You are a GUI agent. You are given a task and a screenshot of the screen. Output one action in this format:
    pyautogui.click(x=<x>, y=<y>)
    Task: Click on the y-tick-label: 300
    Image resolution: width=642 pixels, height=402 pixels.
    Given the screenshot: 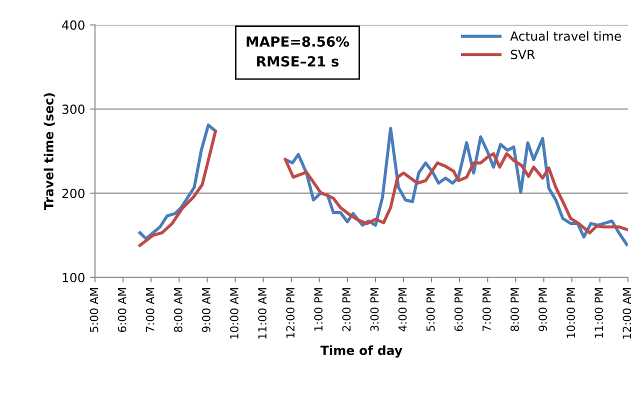 What is the action you would take?
    pyautogui.click(x=73, y=109)
    